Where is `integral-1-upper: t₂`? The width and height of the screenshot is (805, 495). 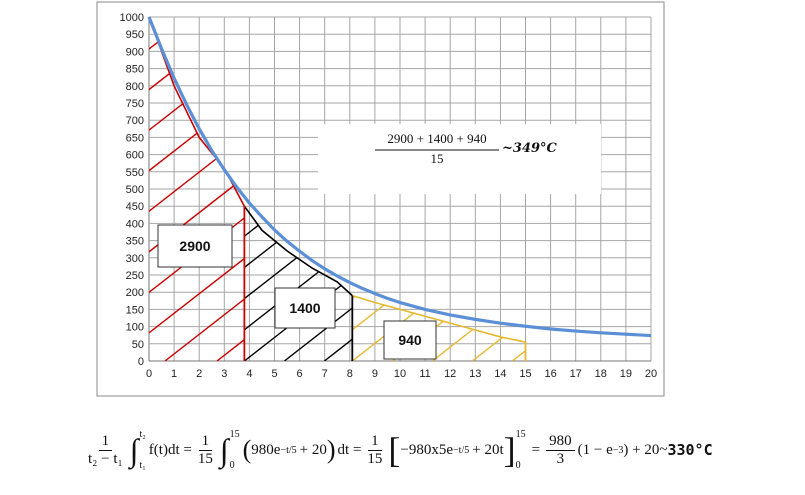
integral-1-upper: t₂ is located at coordinates (142, 434).